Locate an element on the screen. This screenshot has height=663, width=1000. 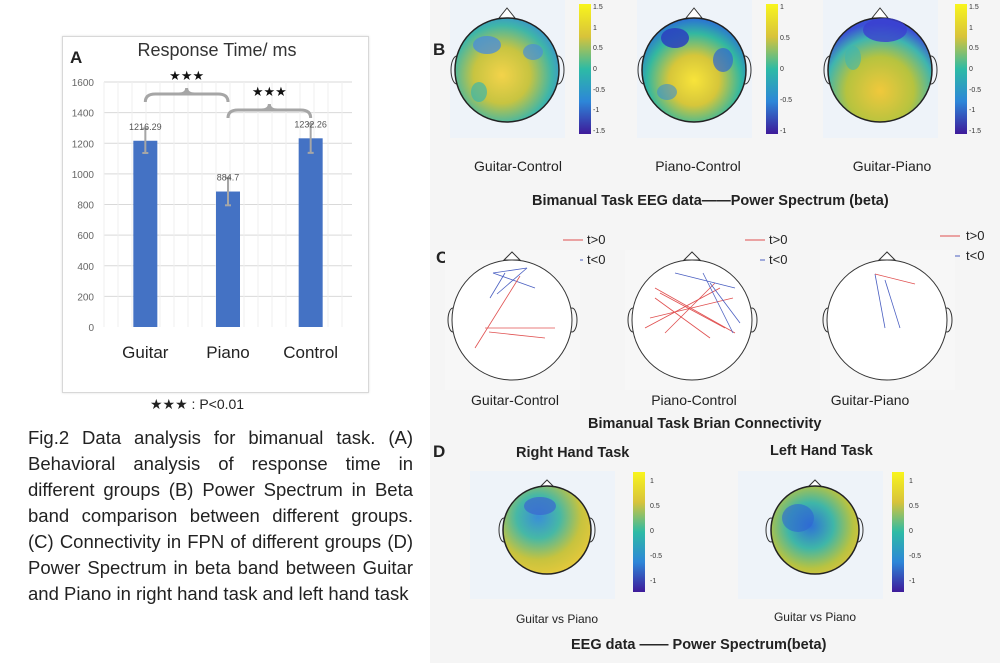
data-label: 1216.29 is located at coordinates (145, 127).